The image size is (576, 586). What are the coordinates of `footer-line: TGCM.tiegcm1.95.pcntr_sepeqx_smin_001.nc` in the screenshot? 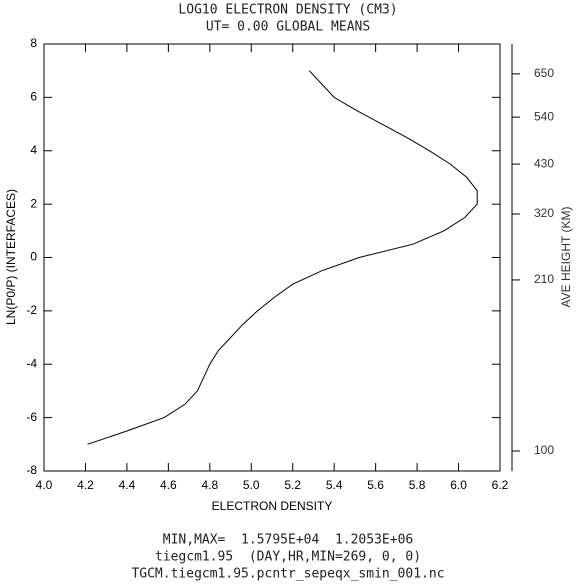 It's located at (287, 574).